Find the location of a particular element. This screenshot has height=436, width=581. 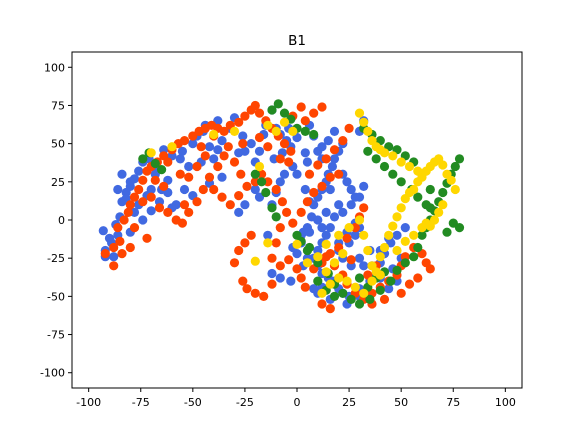

y-tick-label: -100 is located at coordinates (52, 373).